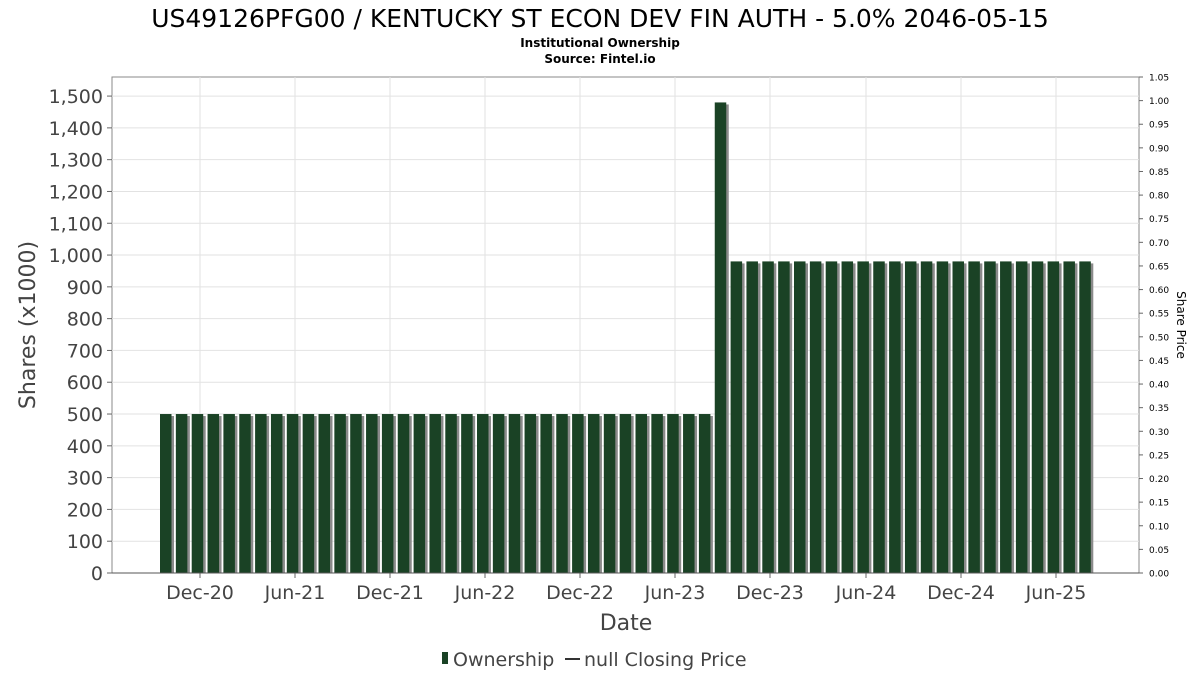 Image resolution: width=1200 pixels, height=679 pixels. I want to click on y2-tick-label: 0.50, so click(1159, 338).